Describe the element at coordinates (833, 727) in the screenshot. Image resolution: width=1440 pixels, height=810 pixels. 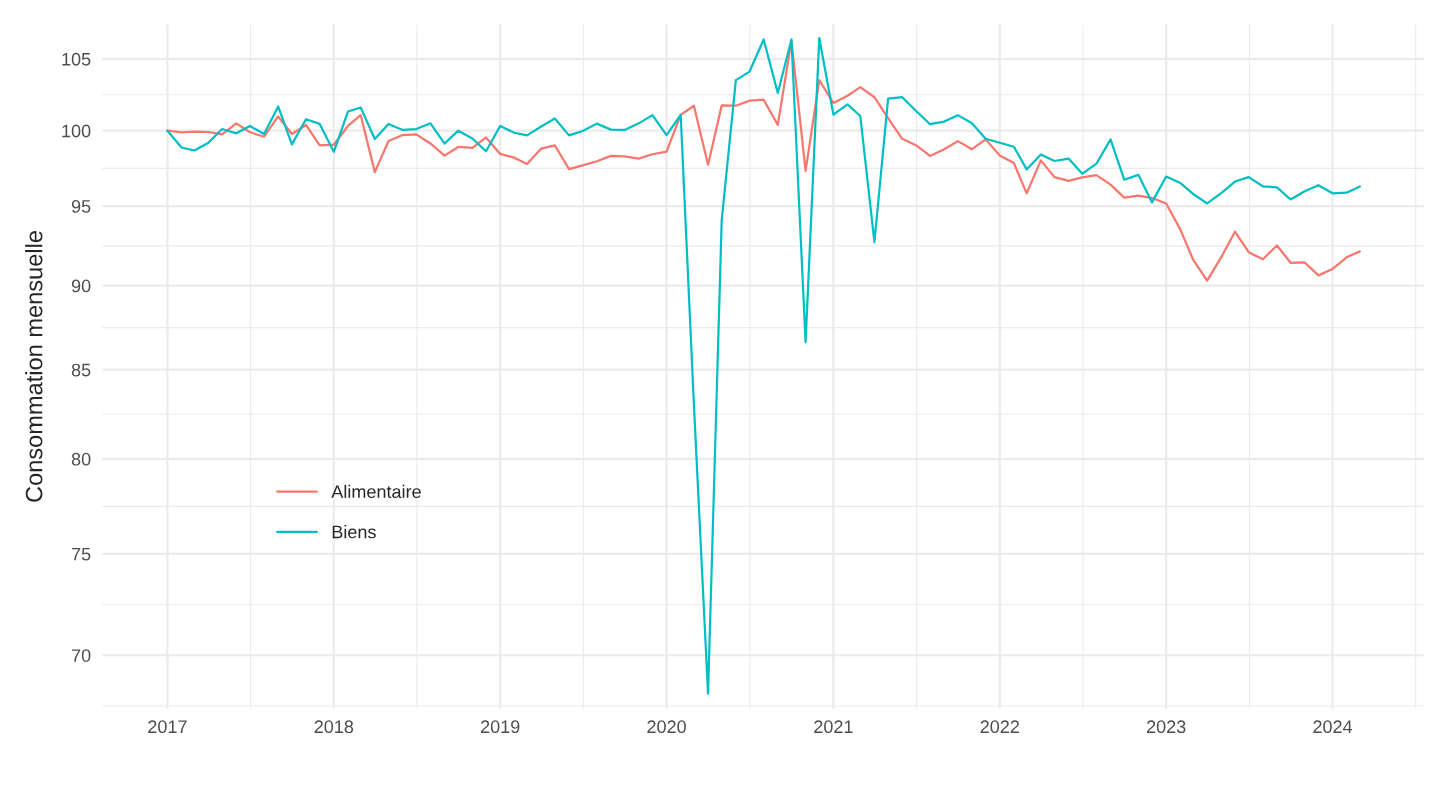
I see `x-tick-label: 2021` at that location.